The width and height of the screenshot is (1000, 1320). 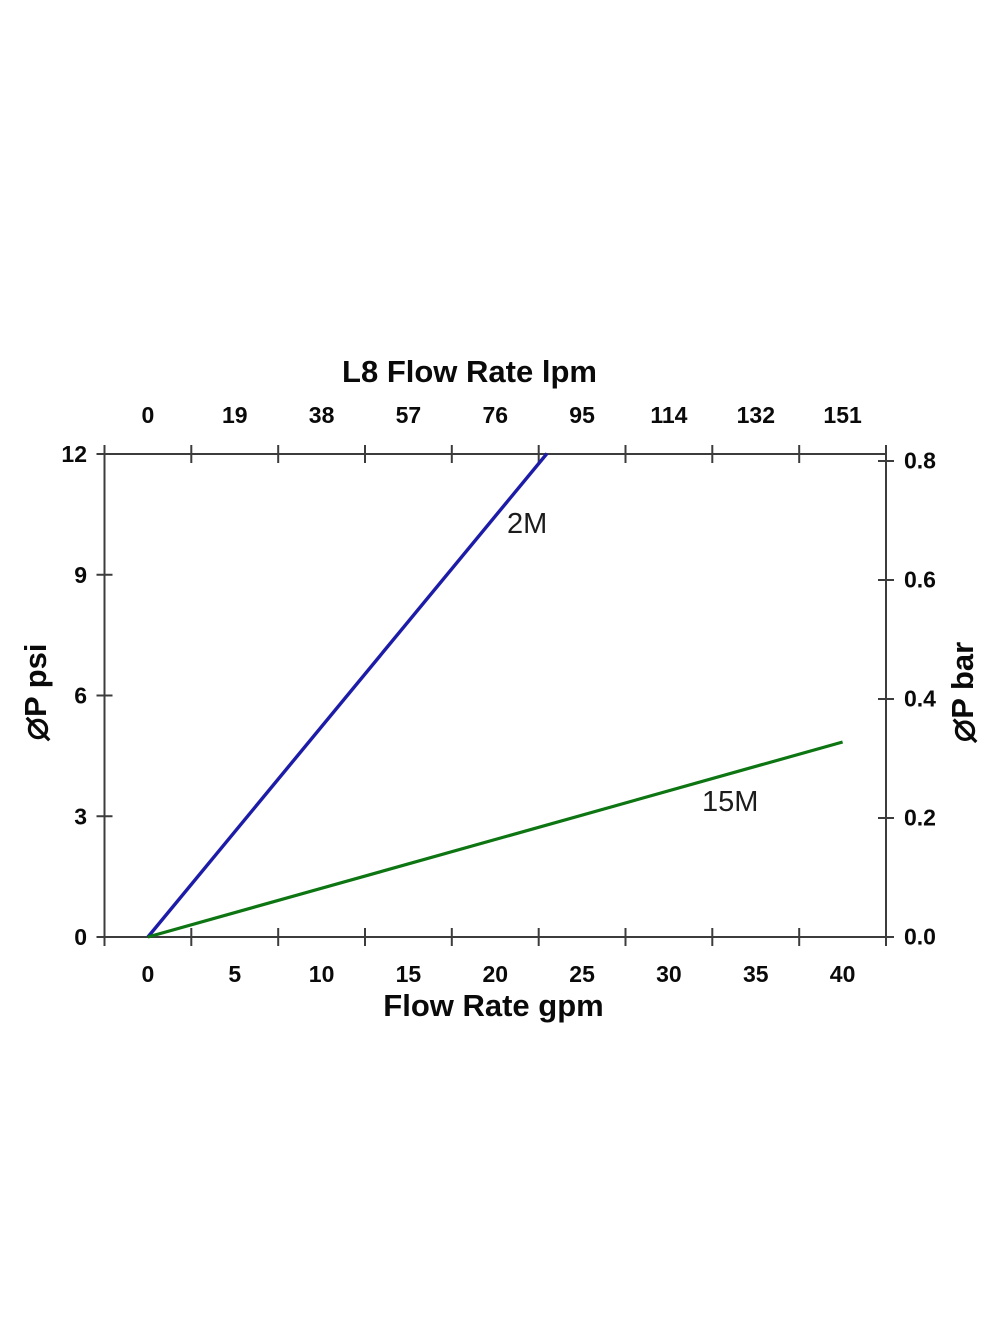 I want to click on svg-text: 25, so click(x=582, y=974).